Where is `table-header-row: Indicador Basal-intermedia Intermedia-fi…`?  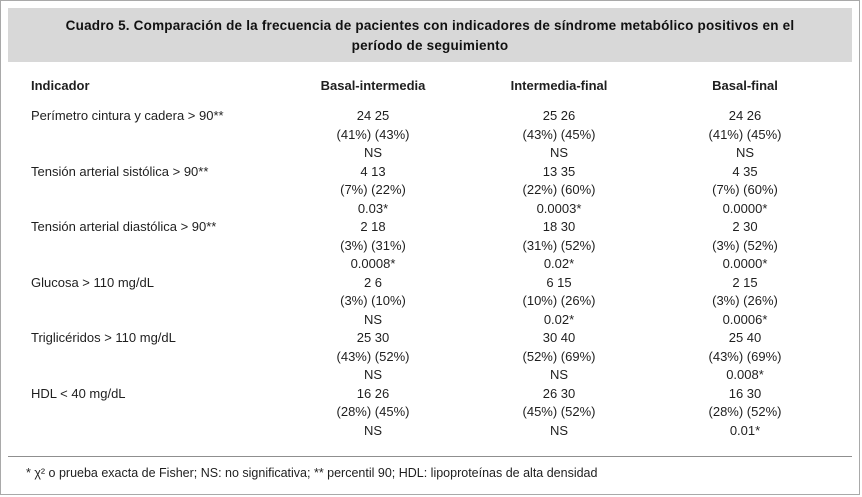 table-header-row: Indicador Basal-intermedia Intermedia-fi… is located at coordinates (430, 85).